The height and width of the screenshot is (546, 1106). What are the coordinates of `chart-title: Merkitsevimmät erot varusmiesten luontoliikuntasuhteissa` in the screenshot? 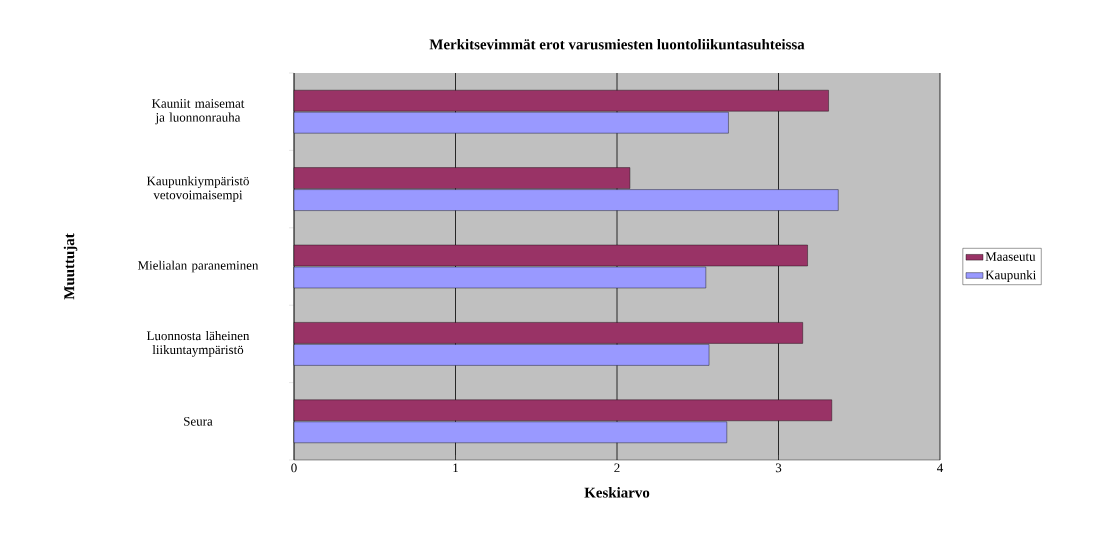 It's located at (617, 44).